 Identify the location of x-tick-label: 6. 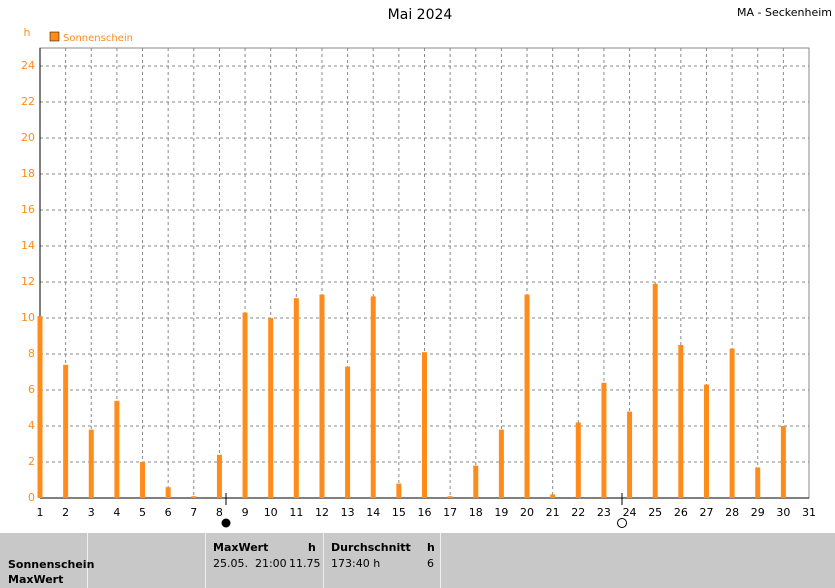
(168, 512).